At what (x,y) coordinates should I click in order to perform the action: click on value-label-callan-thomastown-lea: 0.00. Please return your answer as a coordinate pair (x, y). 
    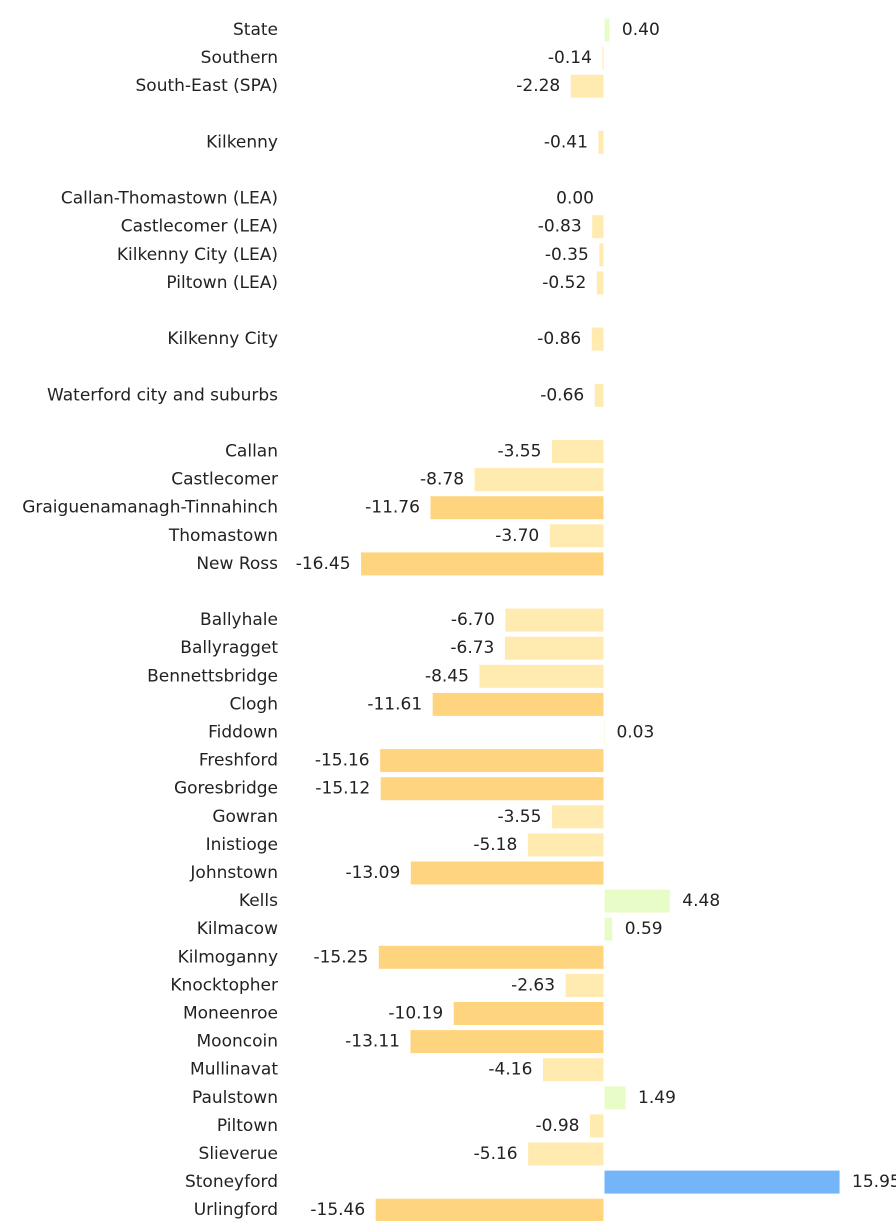
    Looking at the image, I should click on (575, 199).